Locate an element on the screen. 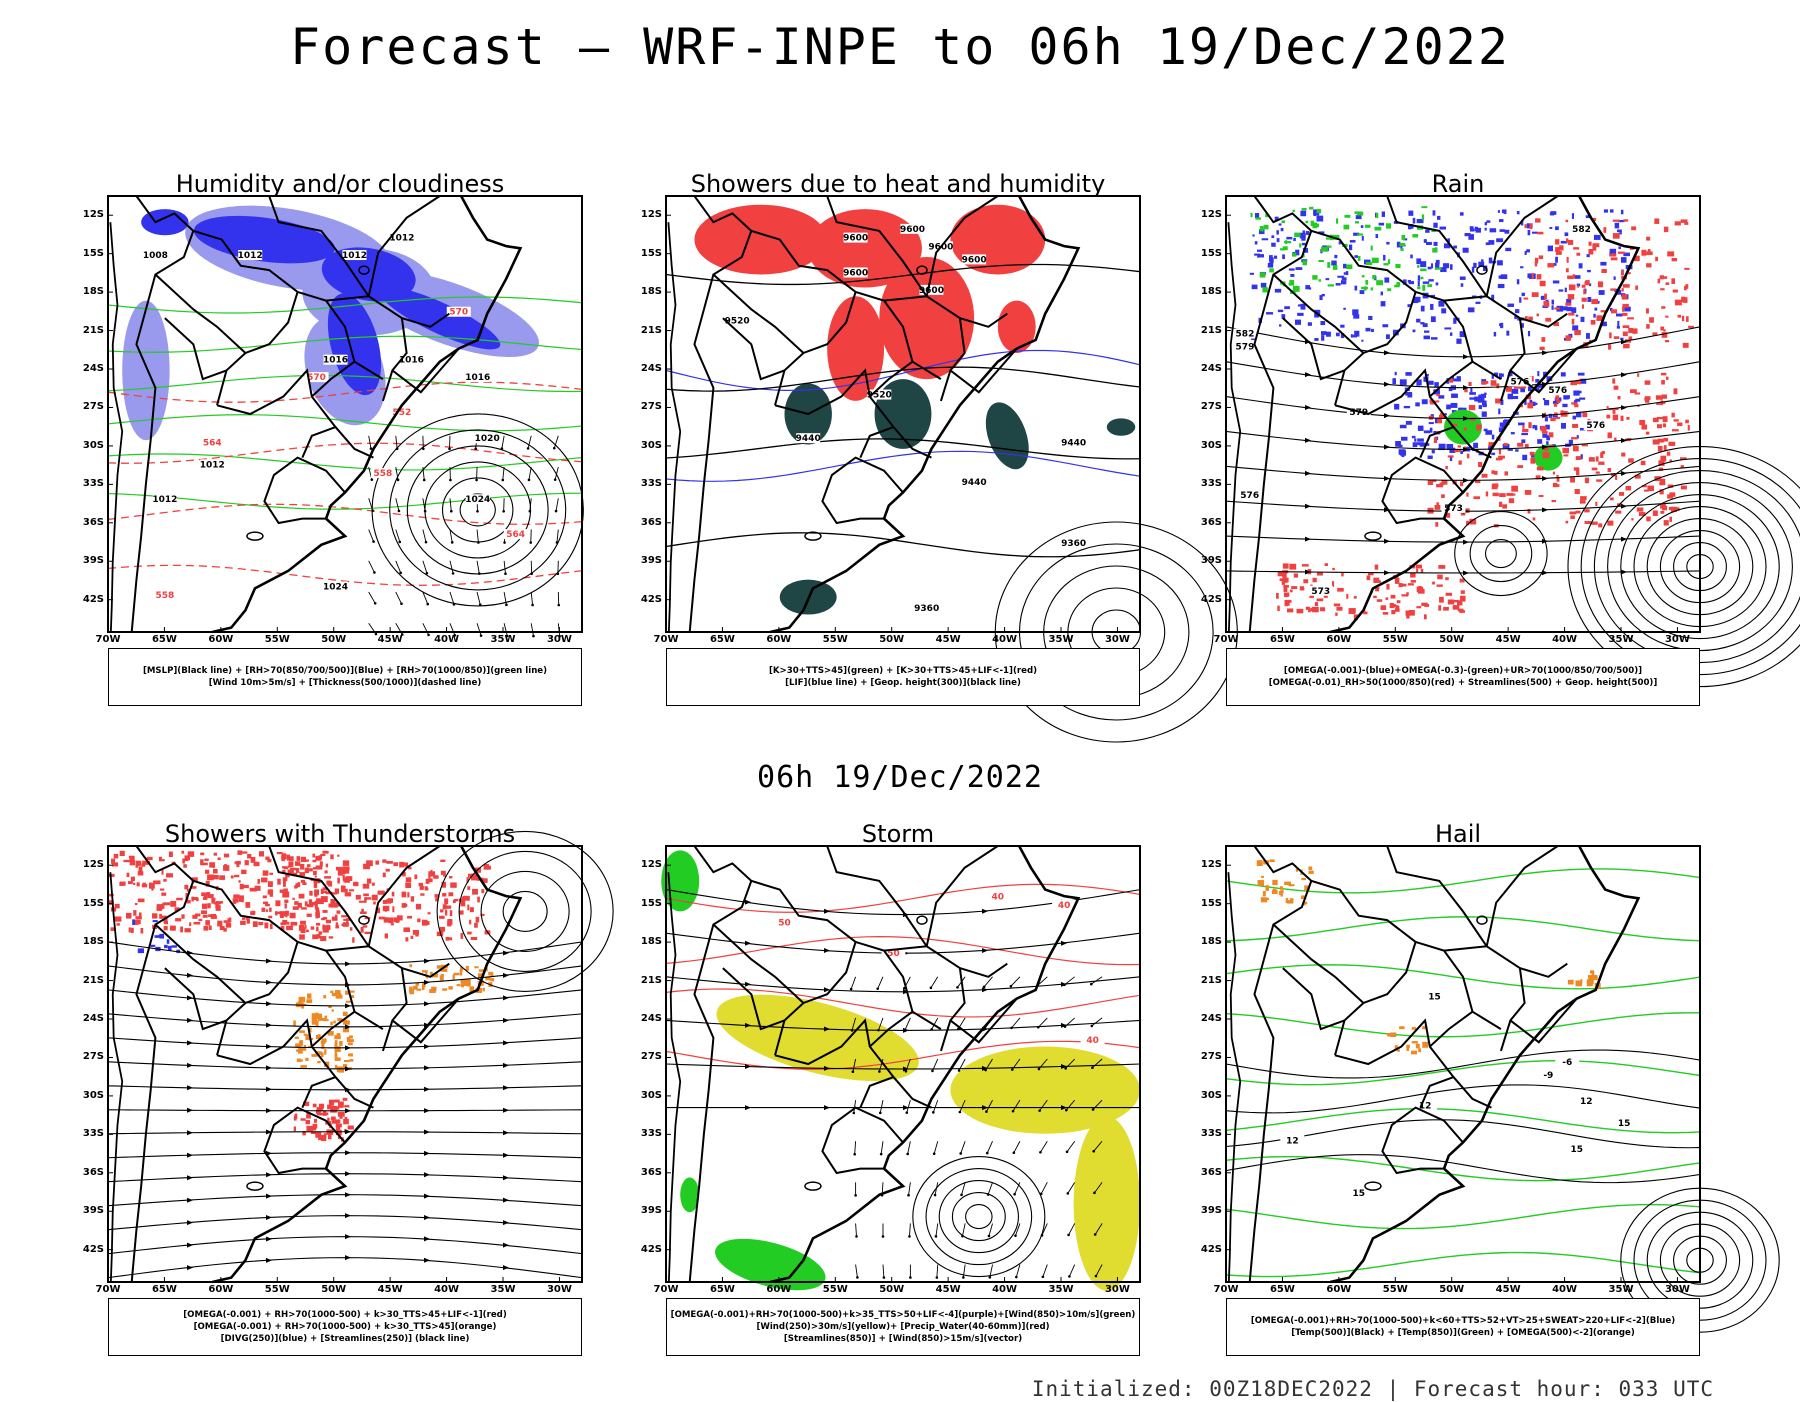 Image resolution: width=1800 pixels, height=1402 pixels. lon-tick-label: 55W is located at coordinates (1395, 639).